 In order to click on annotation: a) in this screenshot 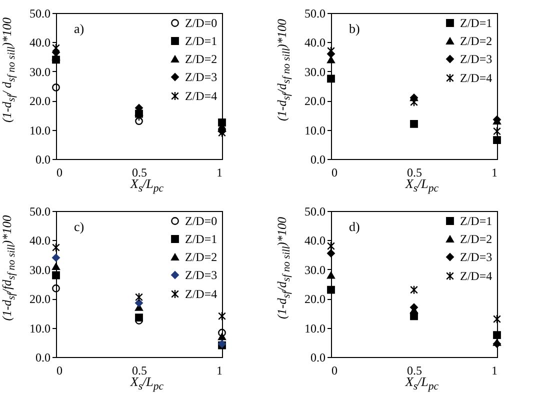, I will do `click(79, 28)`.